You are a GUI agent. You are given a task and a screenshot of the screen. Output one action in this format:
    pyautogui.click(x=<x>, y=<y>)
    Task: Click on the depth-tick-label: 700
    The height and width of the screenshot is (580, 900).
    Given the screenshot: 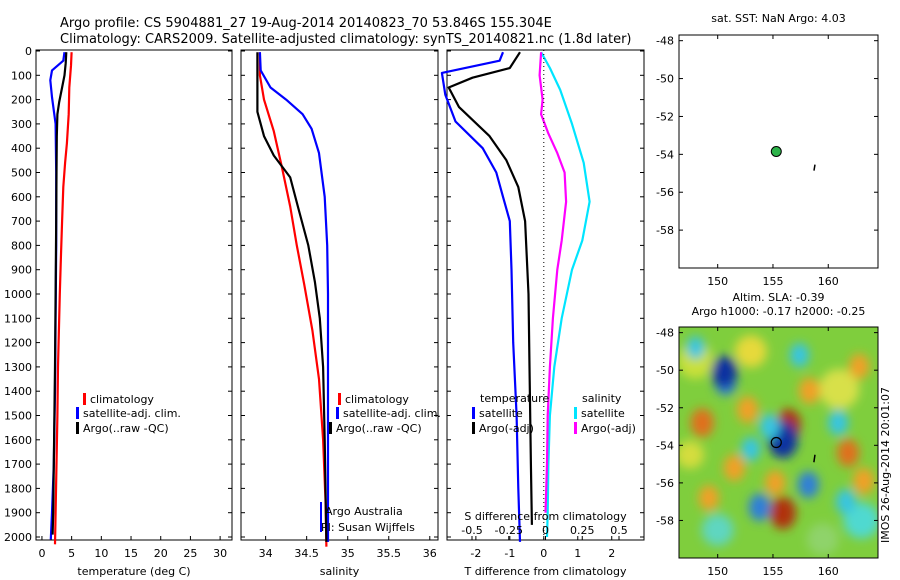 What is the action you would take?
    pyautogui.click(x=21, y=221)
    